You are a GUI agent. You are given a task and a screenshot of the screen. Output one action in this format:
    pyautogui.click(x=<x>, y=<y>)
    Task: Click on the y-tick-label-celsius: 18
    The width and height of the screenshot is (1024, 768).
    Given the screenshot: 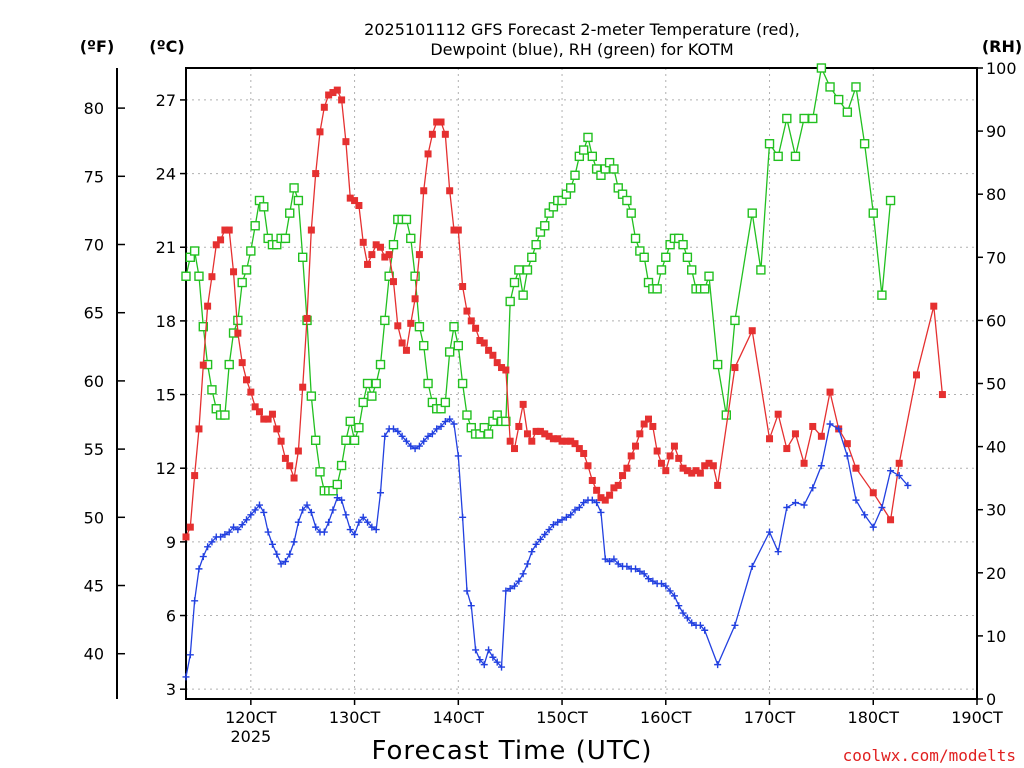 What is the action you would take?
    pyautogui.click(x=166, y=321)
    